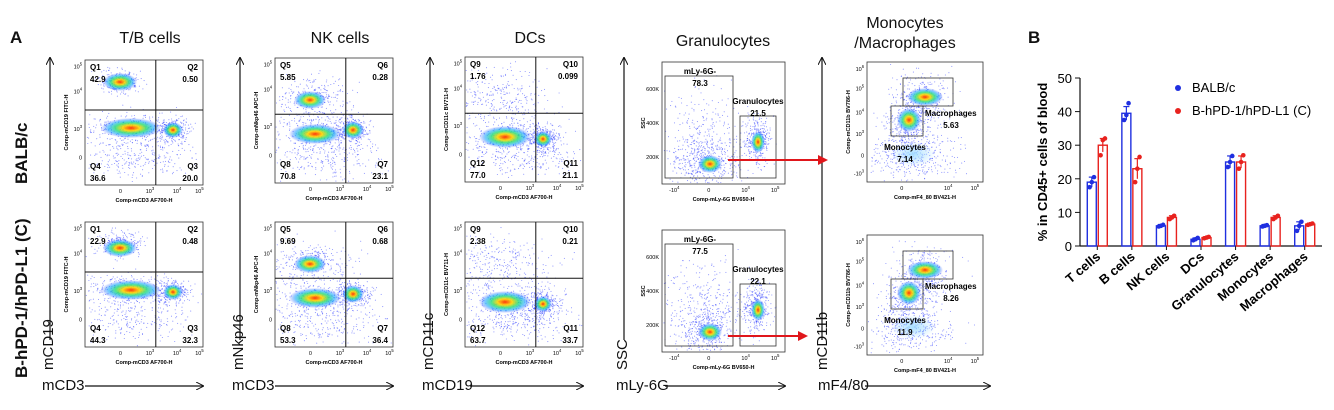 This screenshot has width=1334, height=410. Describe the element at coordinates (905, 320) in the screenshot. I see `gate-mono-label: Monocytes` at that location.